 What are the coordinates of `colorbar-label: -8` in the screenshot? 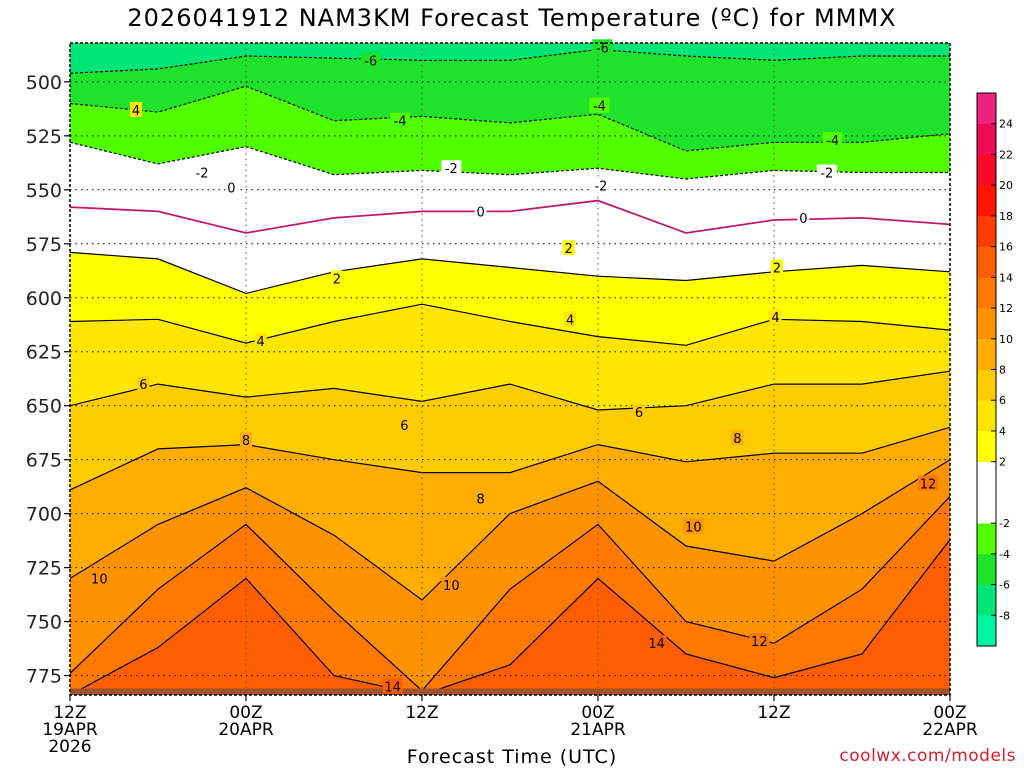 It's located at (1004, 615).